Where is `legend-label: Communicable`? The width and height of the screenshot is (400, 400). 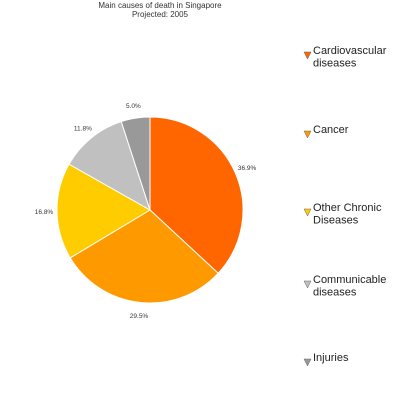
legend-label: Communicable is located at coordinates (349, 280).